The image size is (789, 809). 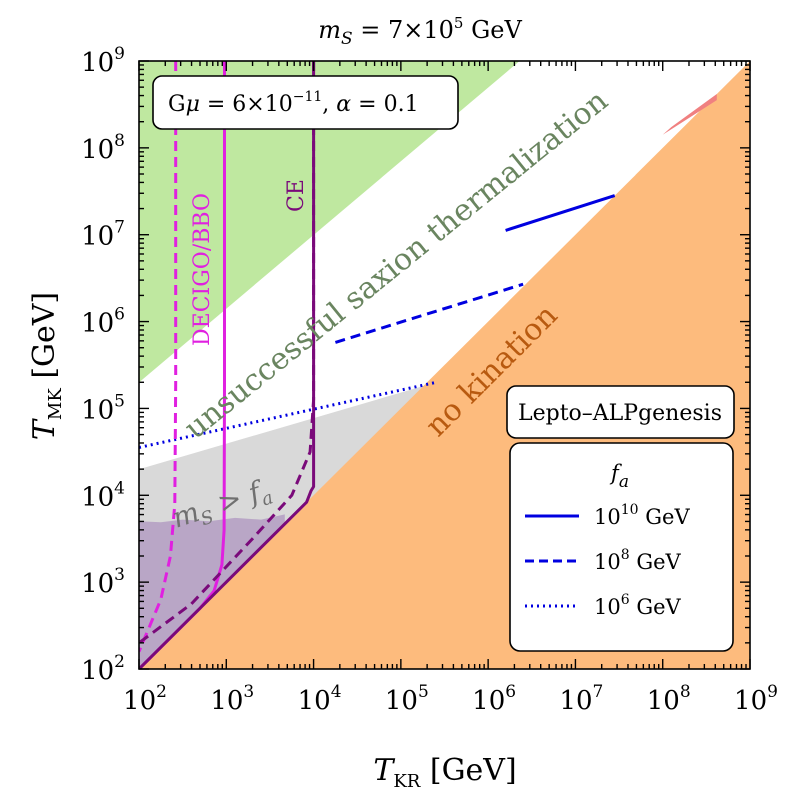 I want to click on x-tick-label: 10⁹, so click(x=756, y=699).